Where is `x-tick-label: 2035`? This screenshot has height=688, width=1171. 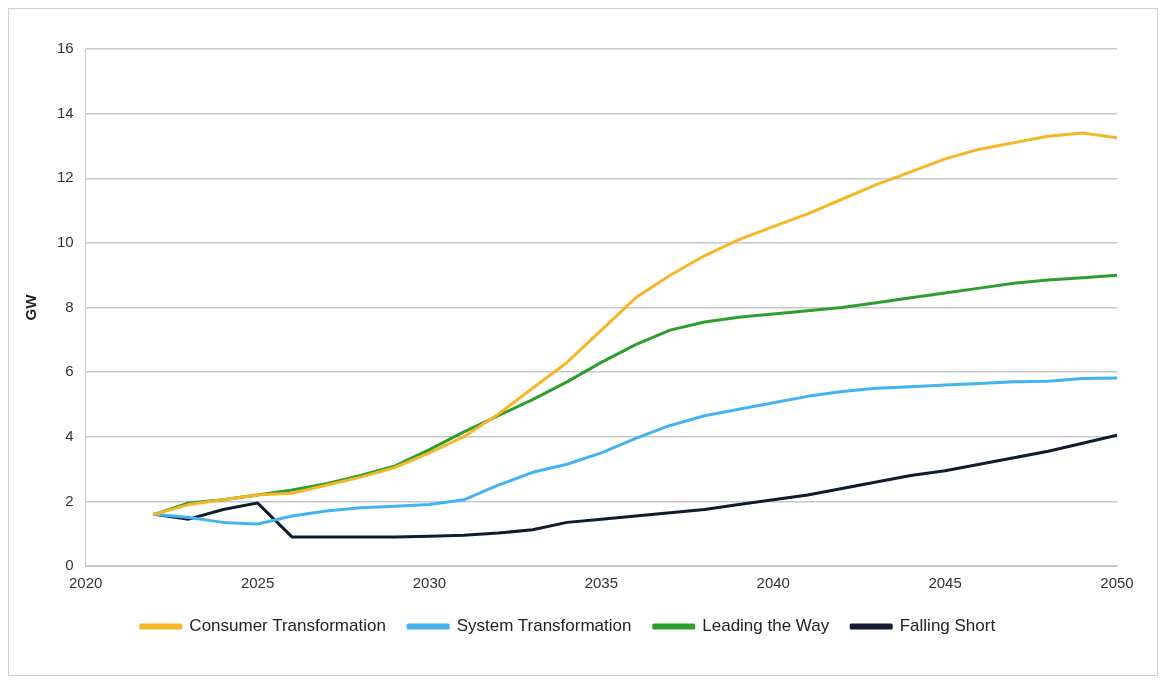 x-tick-label: 2035 is located at coordinates (601, 583).